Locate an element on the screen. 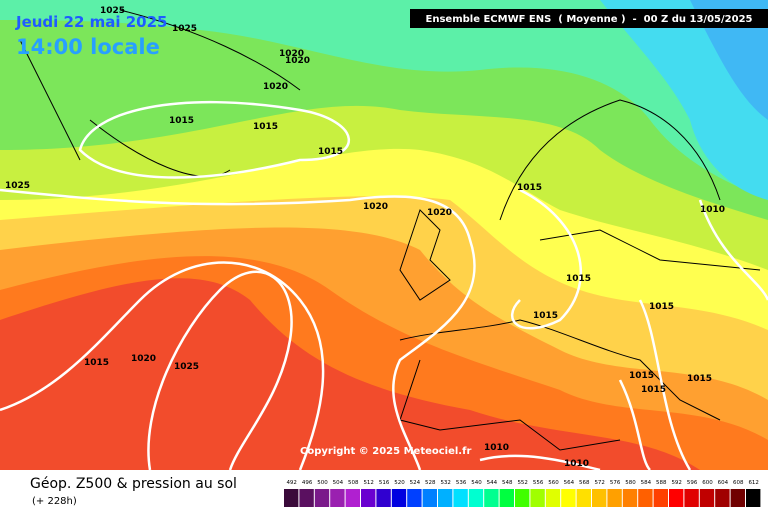  colorbar-label: 512 is located at coordinates (368, 483).